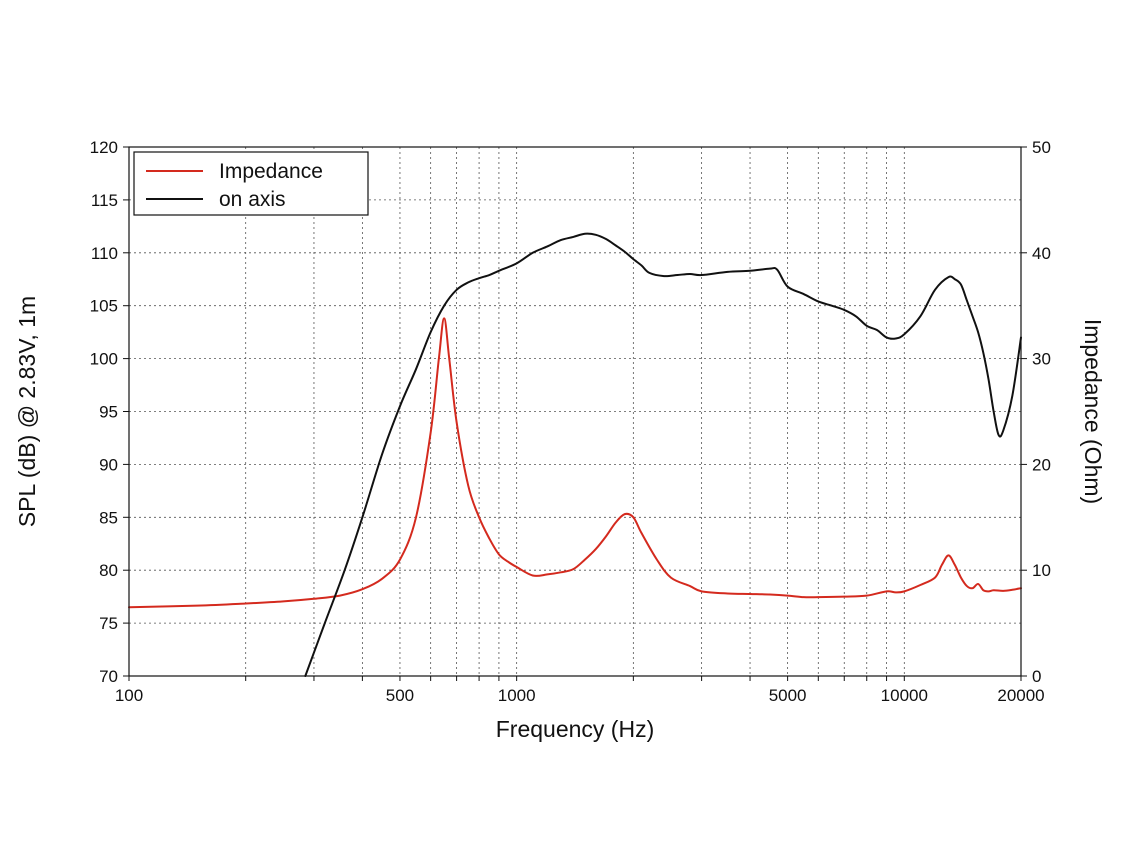 Image resolution: width=1147 pixels, height=860 pixels. What do you see at coordinates (904, 695) in the screenshot?
I see `x-tick-label: 10000` at bounding box center [904, 695].